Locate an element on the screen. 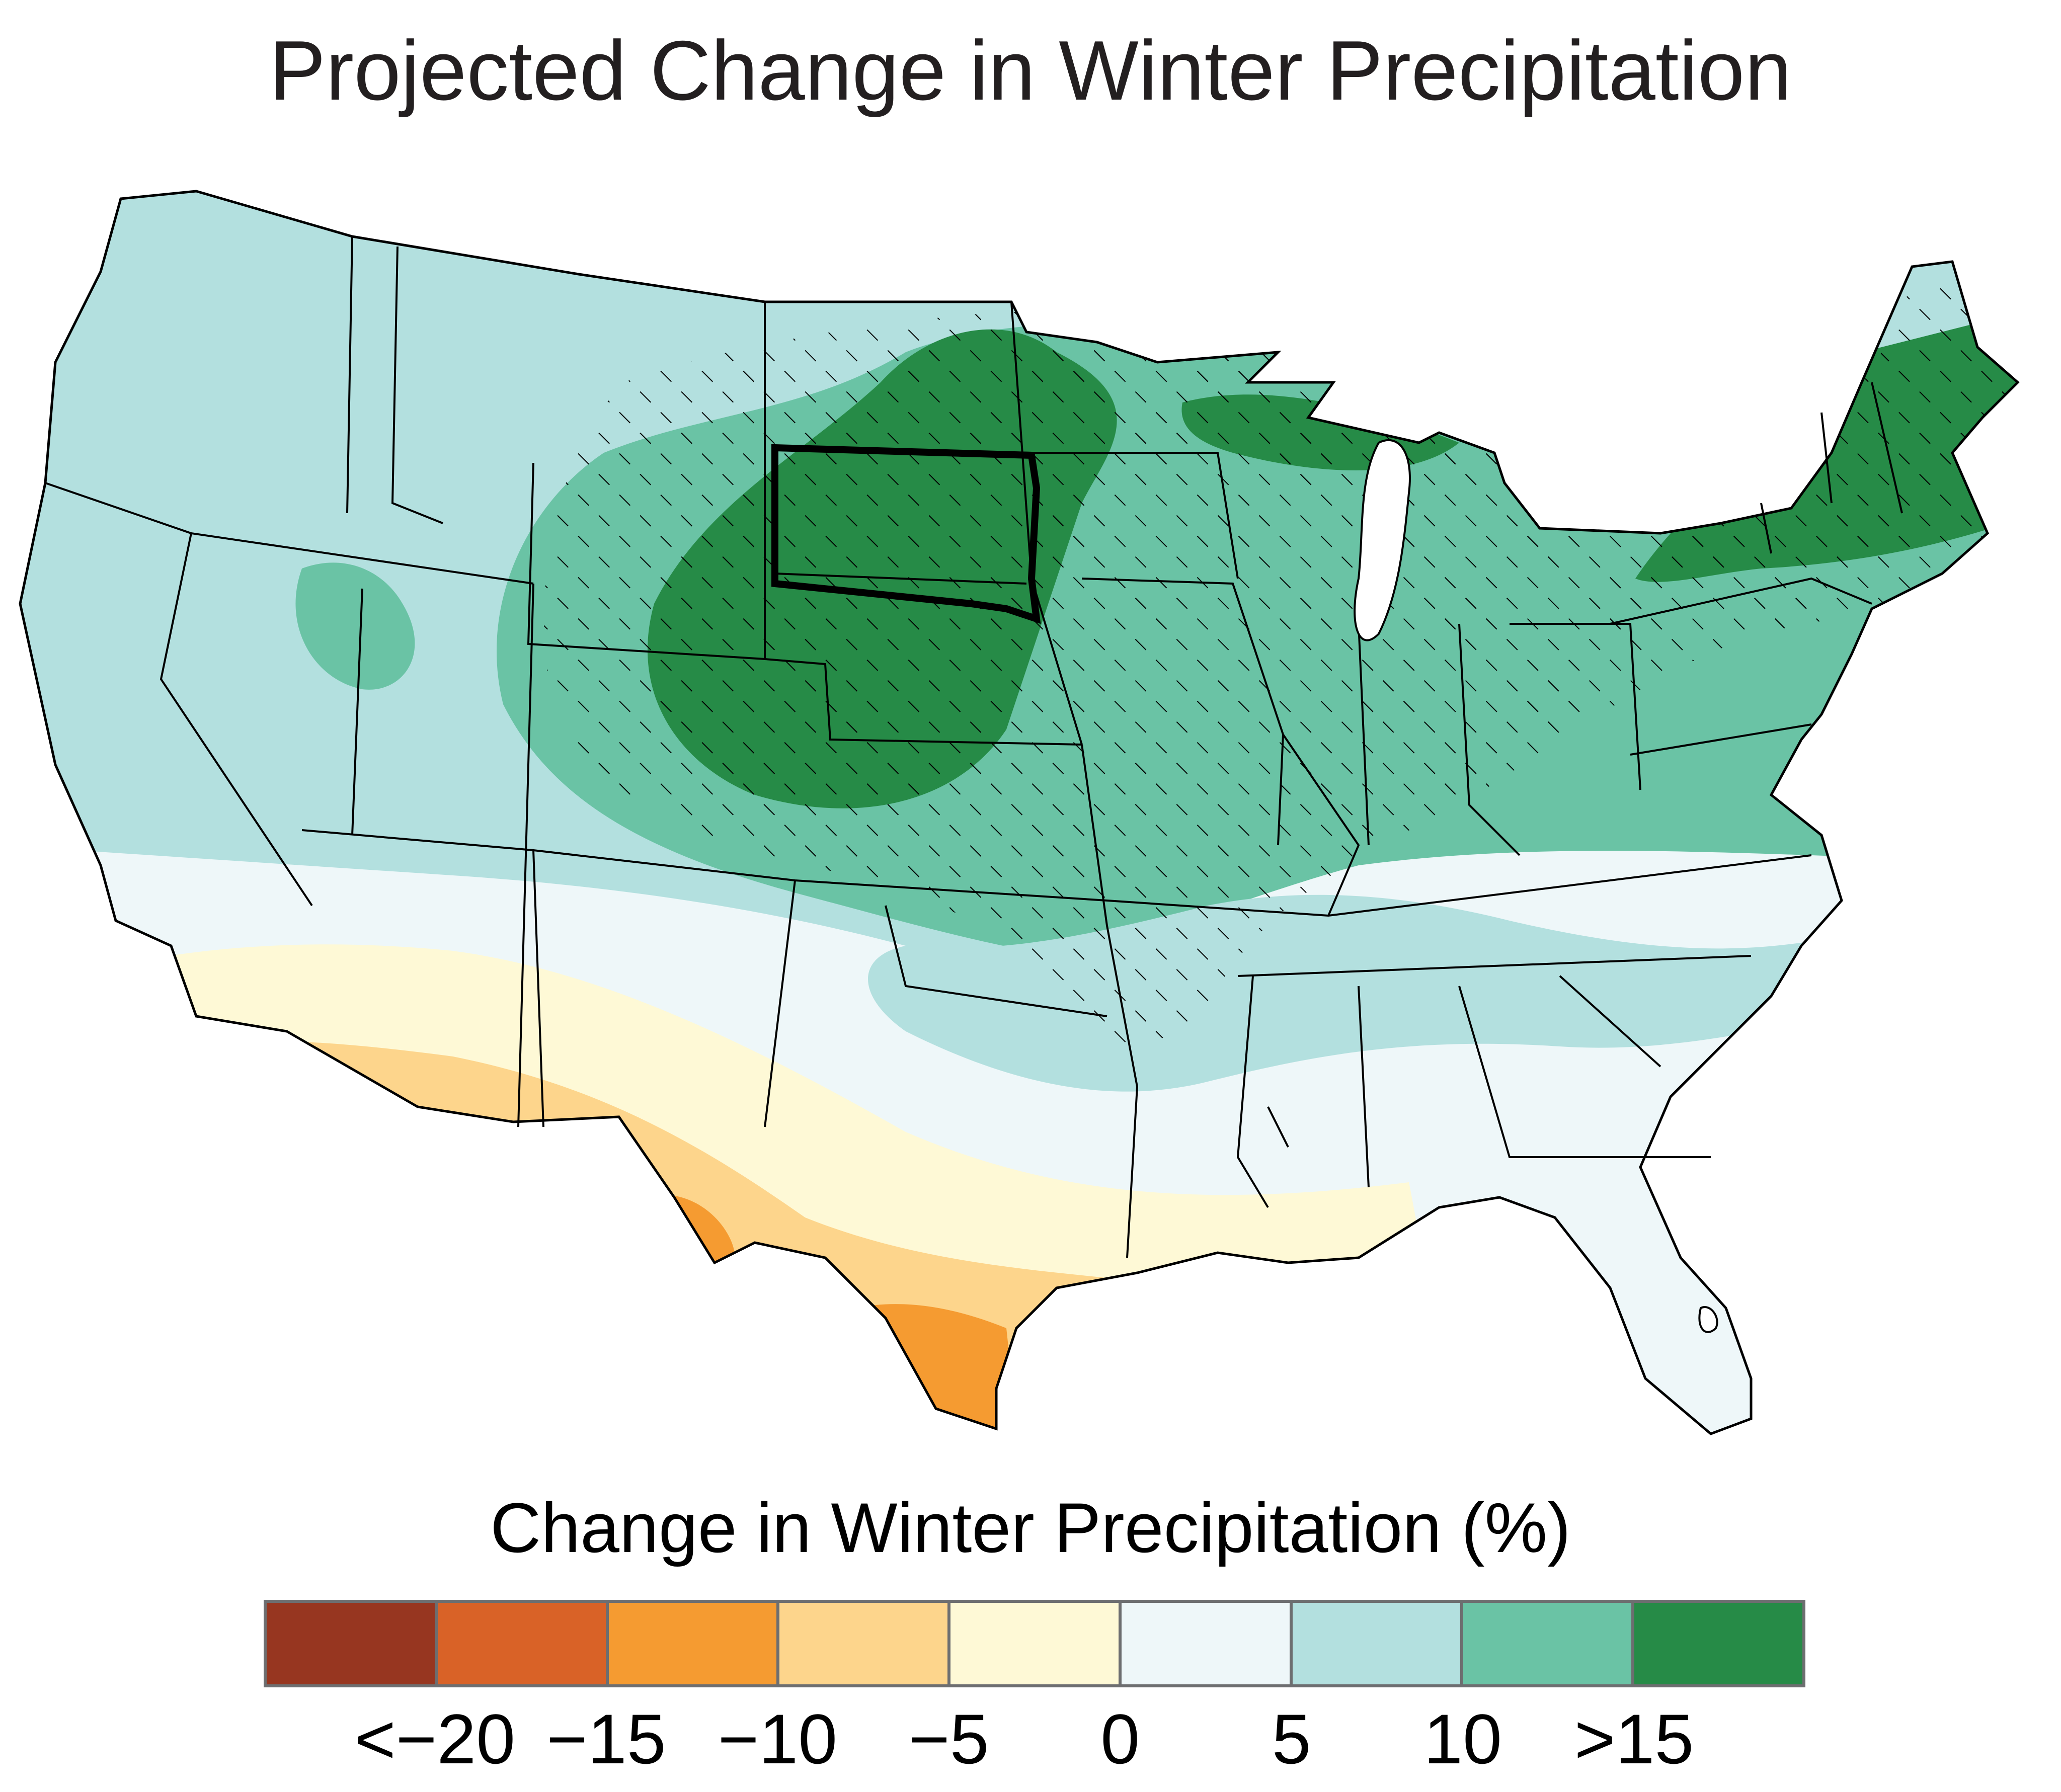 The image size is (2061, 1792). legend-title: Change in Winter Precipitation (%) is located at coordinates (1030, 1527).